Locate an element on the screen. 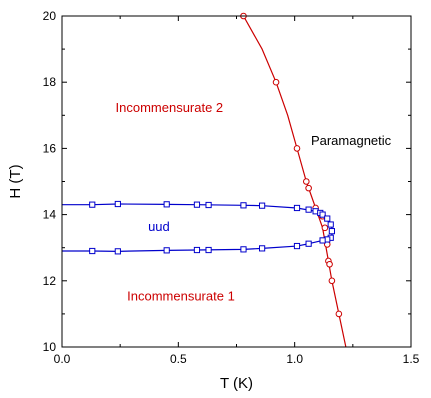  y-tick-label: 10 is located at coordinates (50, 347).